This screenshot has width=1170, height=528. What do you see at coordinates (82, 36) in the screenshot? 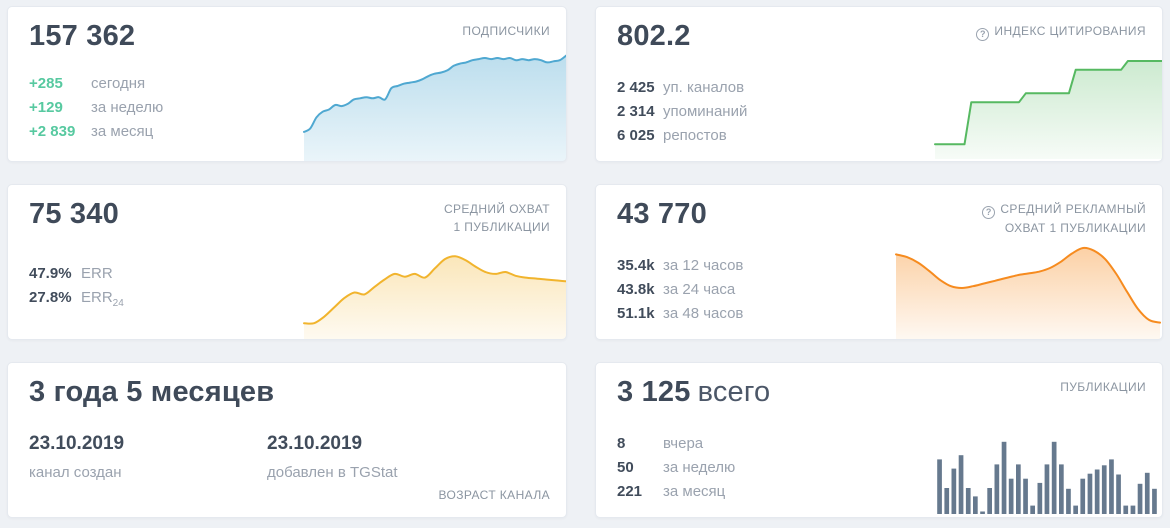
I see `subscribers-count: 157 362` at bounding box center [82, 36].